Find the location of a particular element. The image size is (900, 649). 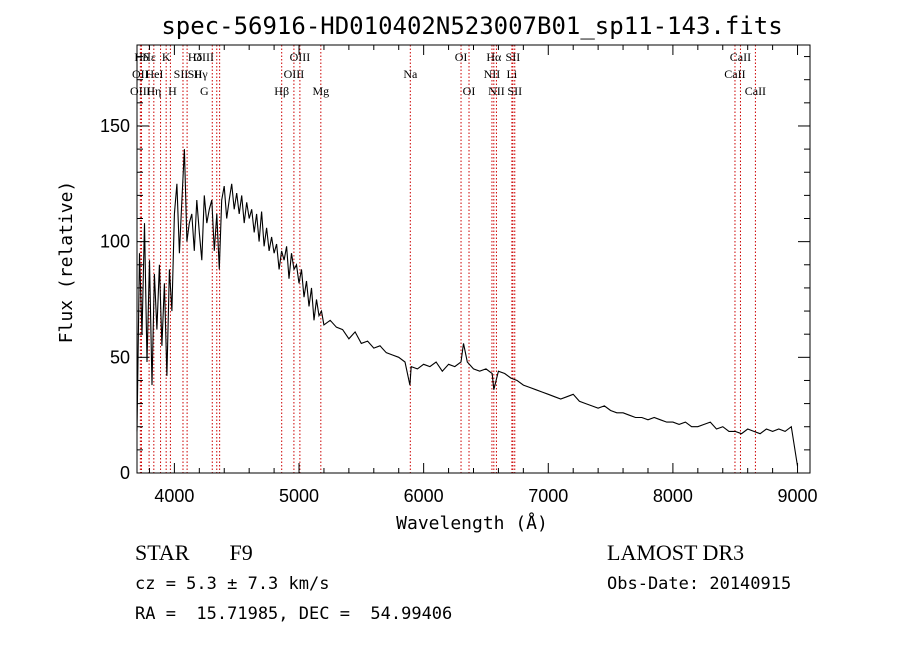

line-label-28: CaII is located at coordinates (734, 74).